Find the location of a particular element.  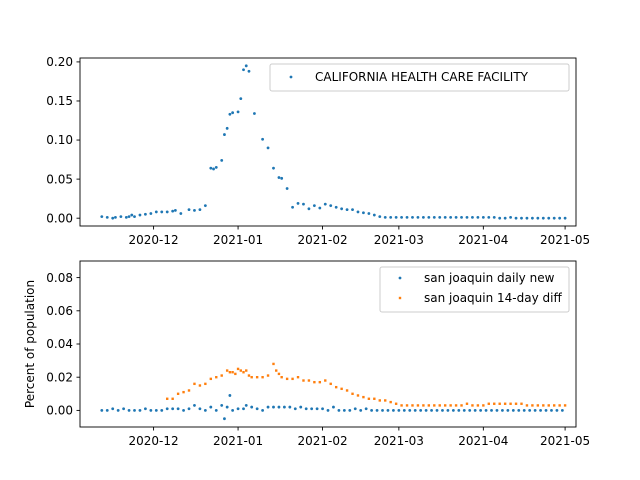

bottom-x-tick-label: 2021-03 is located at coordinates (399, 441).